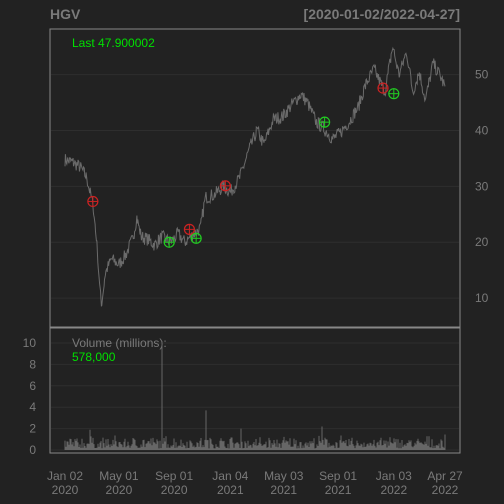  Describe the element at coordinates (482, 131) in the screenshot. I see `price-tick-label: 40` at that location.